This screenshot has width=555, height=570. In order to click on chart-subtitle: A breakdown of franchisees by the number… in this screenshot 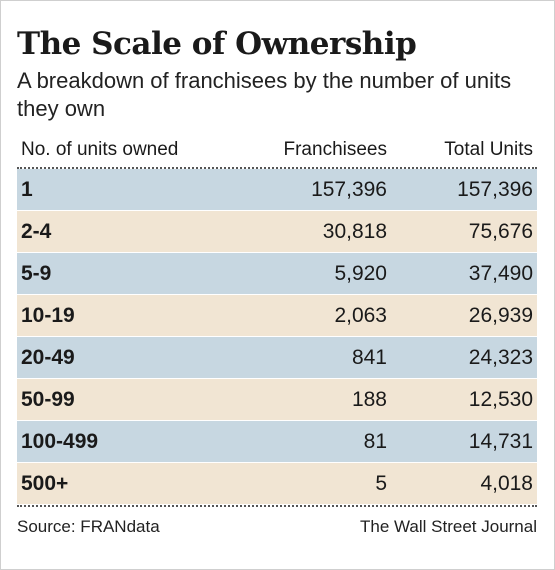, I will do `click(264, 94)`.